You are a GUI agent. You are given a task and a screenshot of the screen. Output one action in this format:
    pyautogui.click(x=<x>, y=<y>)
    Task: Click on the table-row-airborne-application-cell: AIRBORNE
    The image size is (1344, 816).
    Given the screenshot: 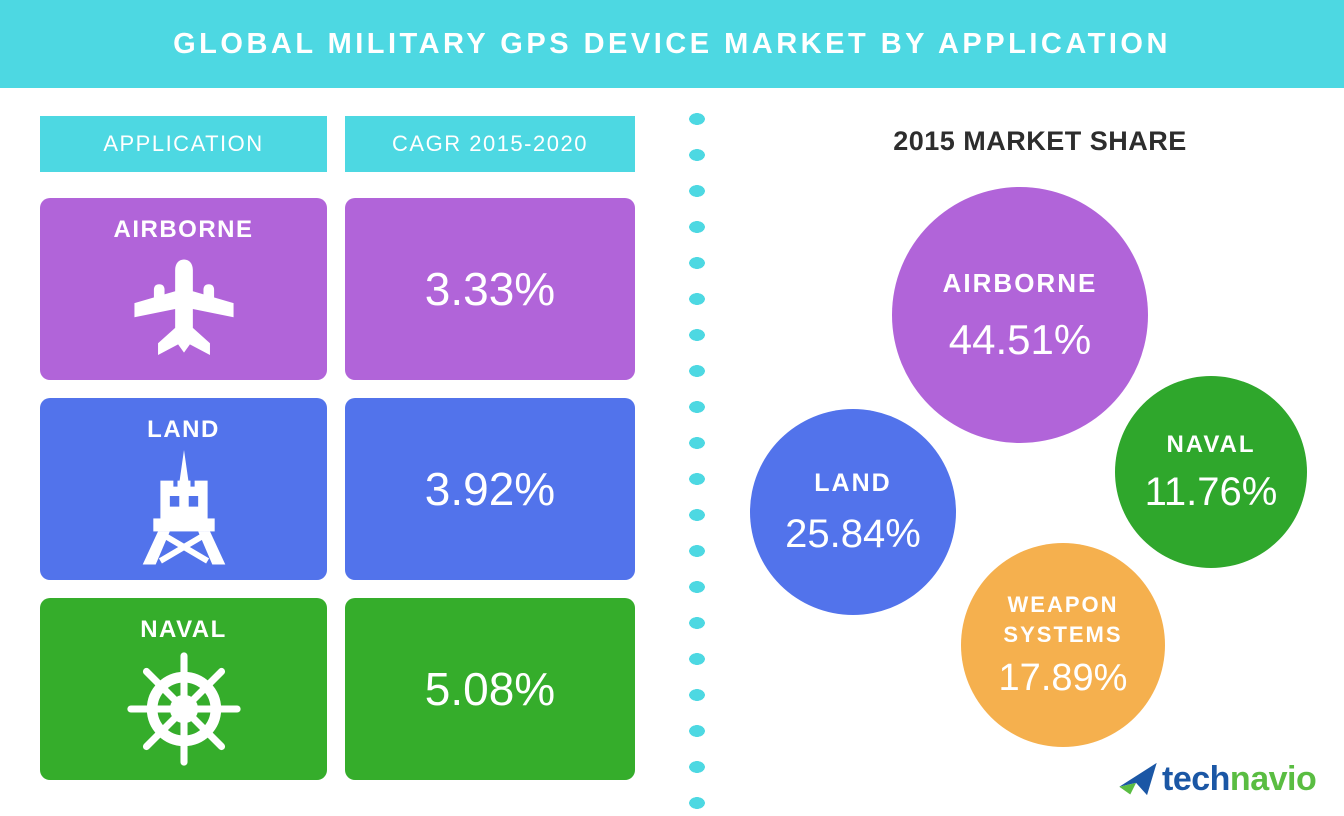 What is the action you would take?
    pyautogui.click(x=183, y=289)
    